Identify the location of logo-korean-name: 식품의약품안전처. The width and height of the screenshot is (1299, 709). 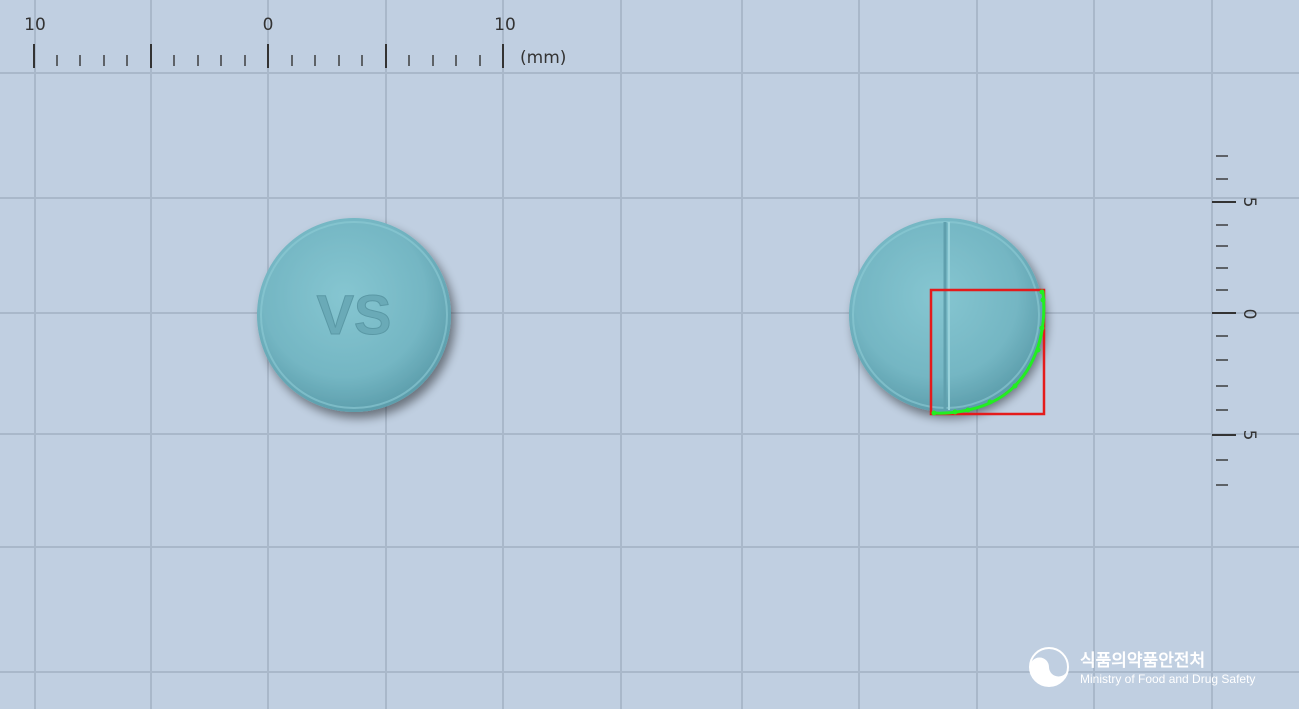
(1142, 660).